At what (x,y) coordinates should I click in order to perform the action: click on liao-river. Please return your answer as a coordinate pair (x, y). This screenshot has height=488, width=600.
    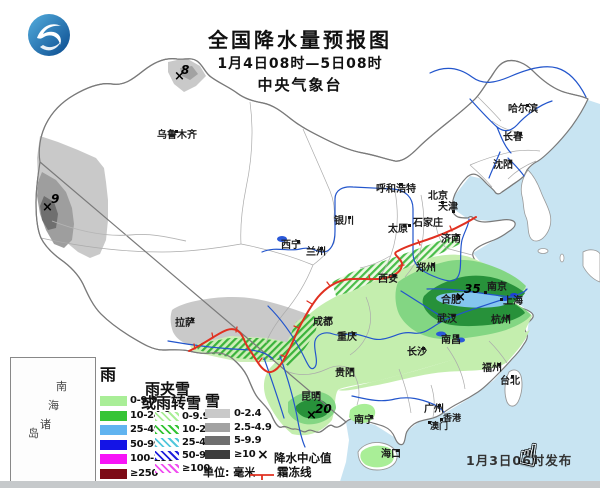
    Looking at the image, I should click on (494, 165).